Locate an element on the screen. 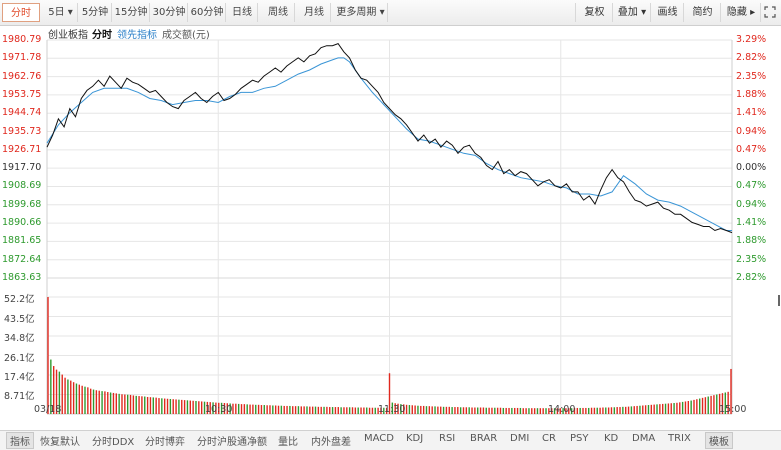  template-button: 模板 is located at coordinates (719, 440).